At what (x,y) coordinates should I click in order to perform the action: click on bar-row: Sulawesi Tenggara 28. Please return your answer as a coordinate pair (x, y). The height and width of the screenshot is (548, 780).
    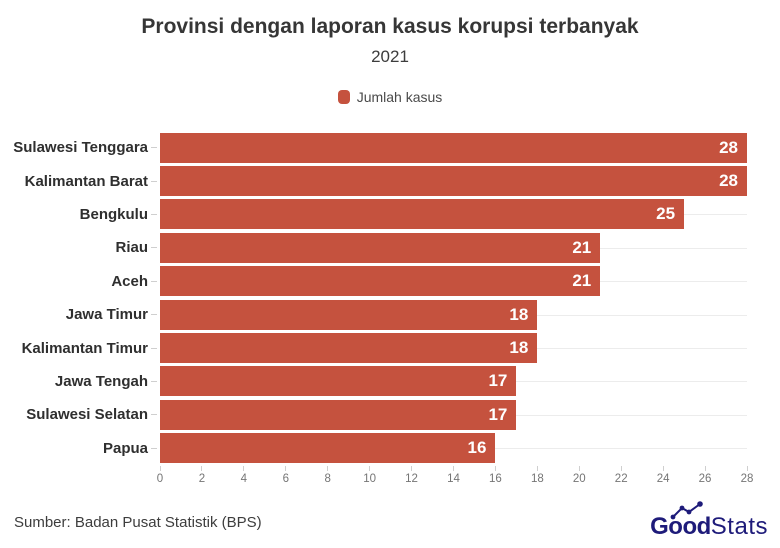
    Looking at the image, I should click on (390, 147).